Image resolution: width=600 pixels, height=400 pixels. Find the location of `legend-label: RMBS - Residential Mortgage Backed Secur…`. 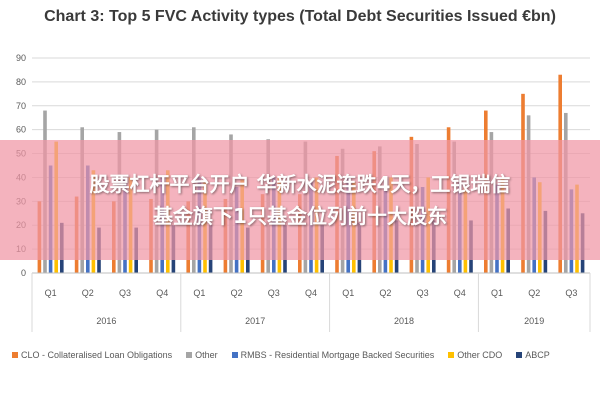

legend-label: RMBS - Residential Mortgage Backed Secur… is located at coordinates (337, 355).